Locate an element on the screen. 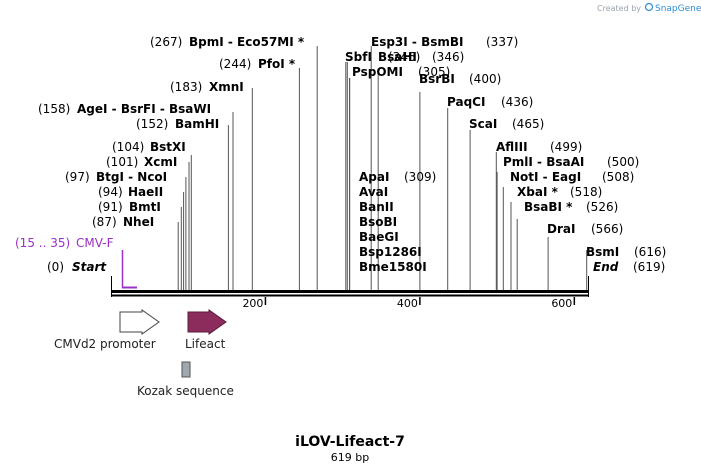  site-label: XcmI is located at coordinates (160, 162).